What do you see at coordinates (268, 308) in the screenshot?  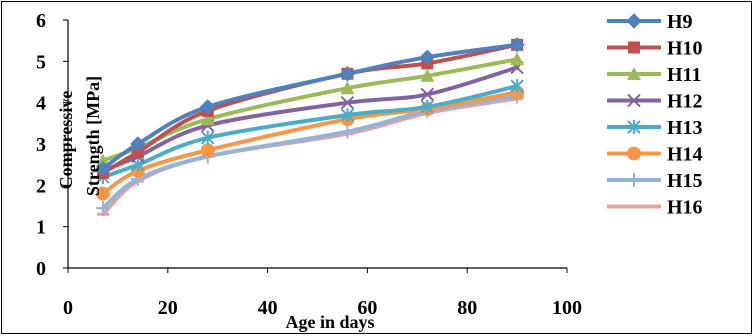 I see `x-tick-label: 40` at bounding box center [268, 308].